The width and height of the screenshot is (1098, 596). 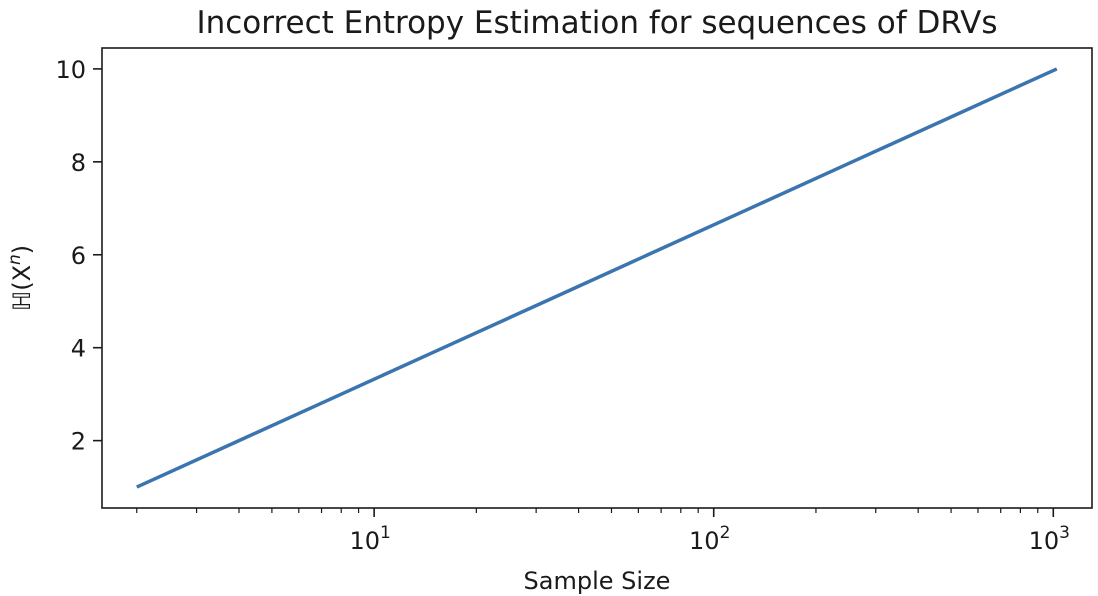 I want to click on y-axis-label-close: ), so click(x=22, y=249).